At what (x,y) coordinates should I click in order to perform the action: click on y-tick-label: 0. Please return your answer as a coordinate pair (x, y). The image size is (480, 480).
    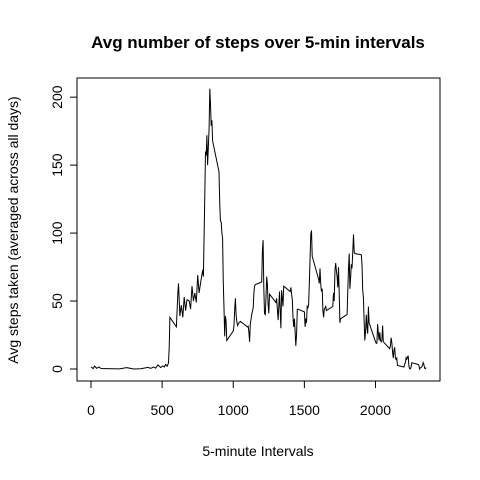
    Looking at the image, I should click on (57, 369).